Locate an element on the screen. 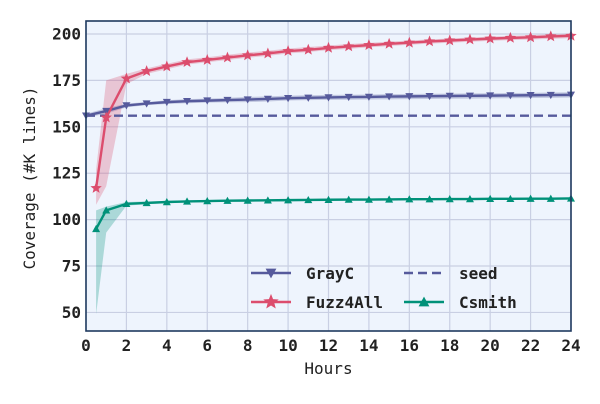 This screenshot has height=404, width=600. legend-label: Csmith is located at coordinates (488, 302).